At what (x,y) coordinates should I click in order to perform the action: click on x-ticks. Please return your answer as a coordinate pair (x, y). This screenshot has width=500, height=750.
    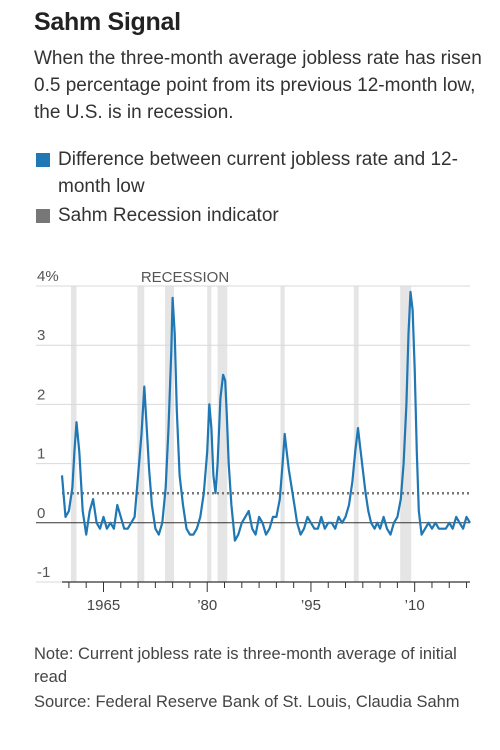
    Looking at the image, I should click on (268, 587).